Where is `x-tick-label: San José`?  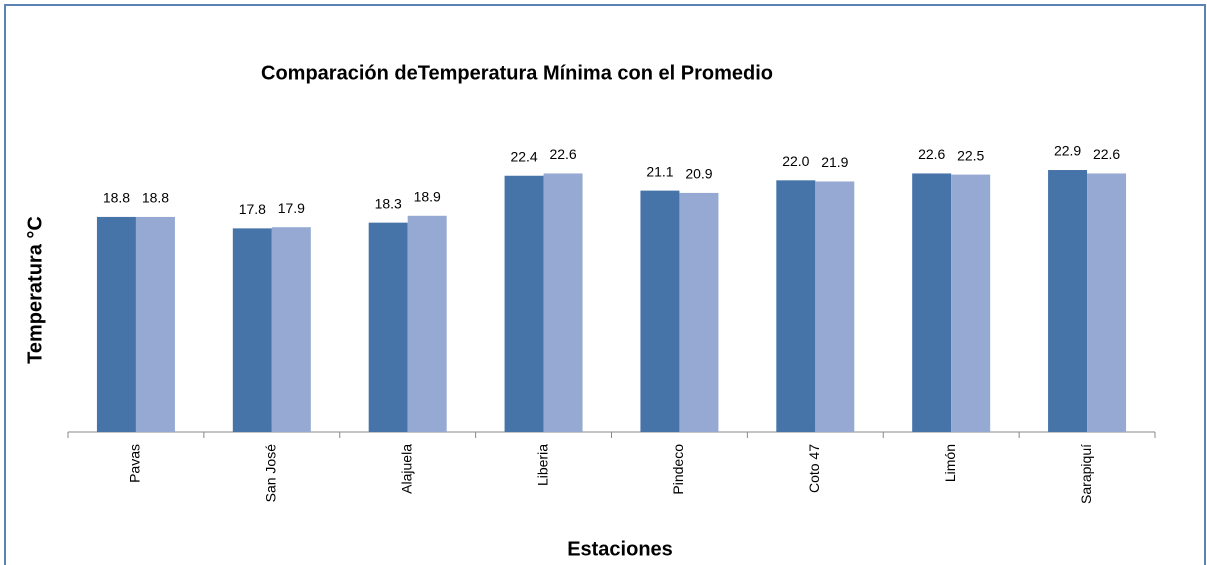
x-tick-label: San José is located at coordinates (271, 473).